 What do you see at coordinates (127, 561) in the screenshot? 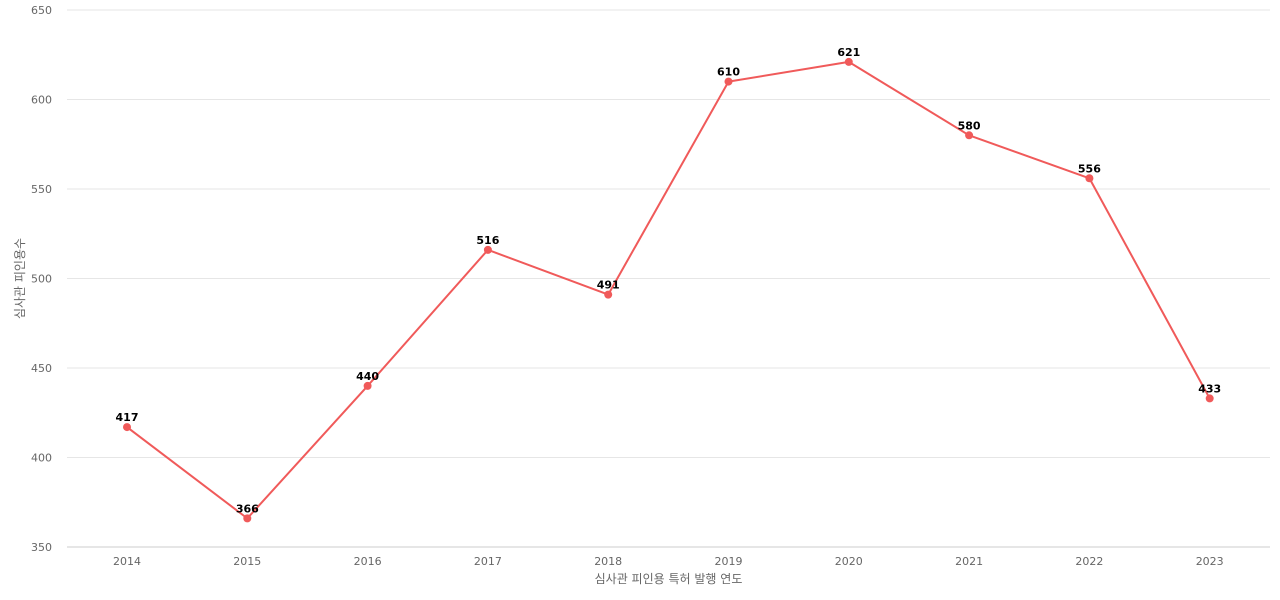
I see `x-tick-label: 2014` at bounding box center [127, 561].